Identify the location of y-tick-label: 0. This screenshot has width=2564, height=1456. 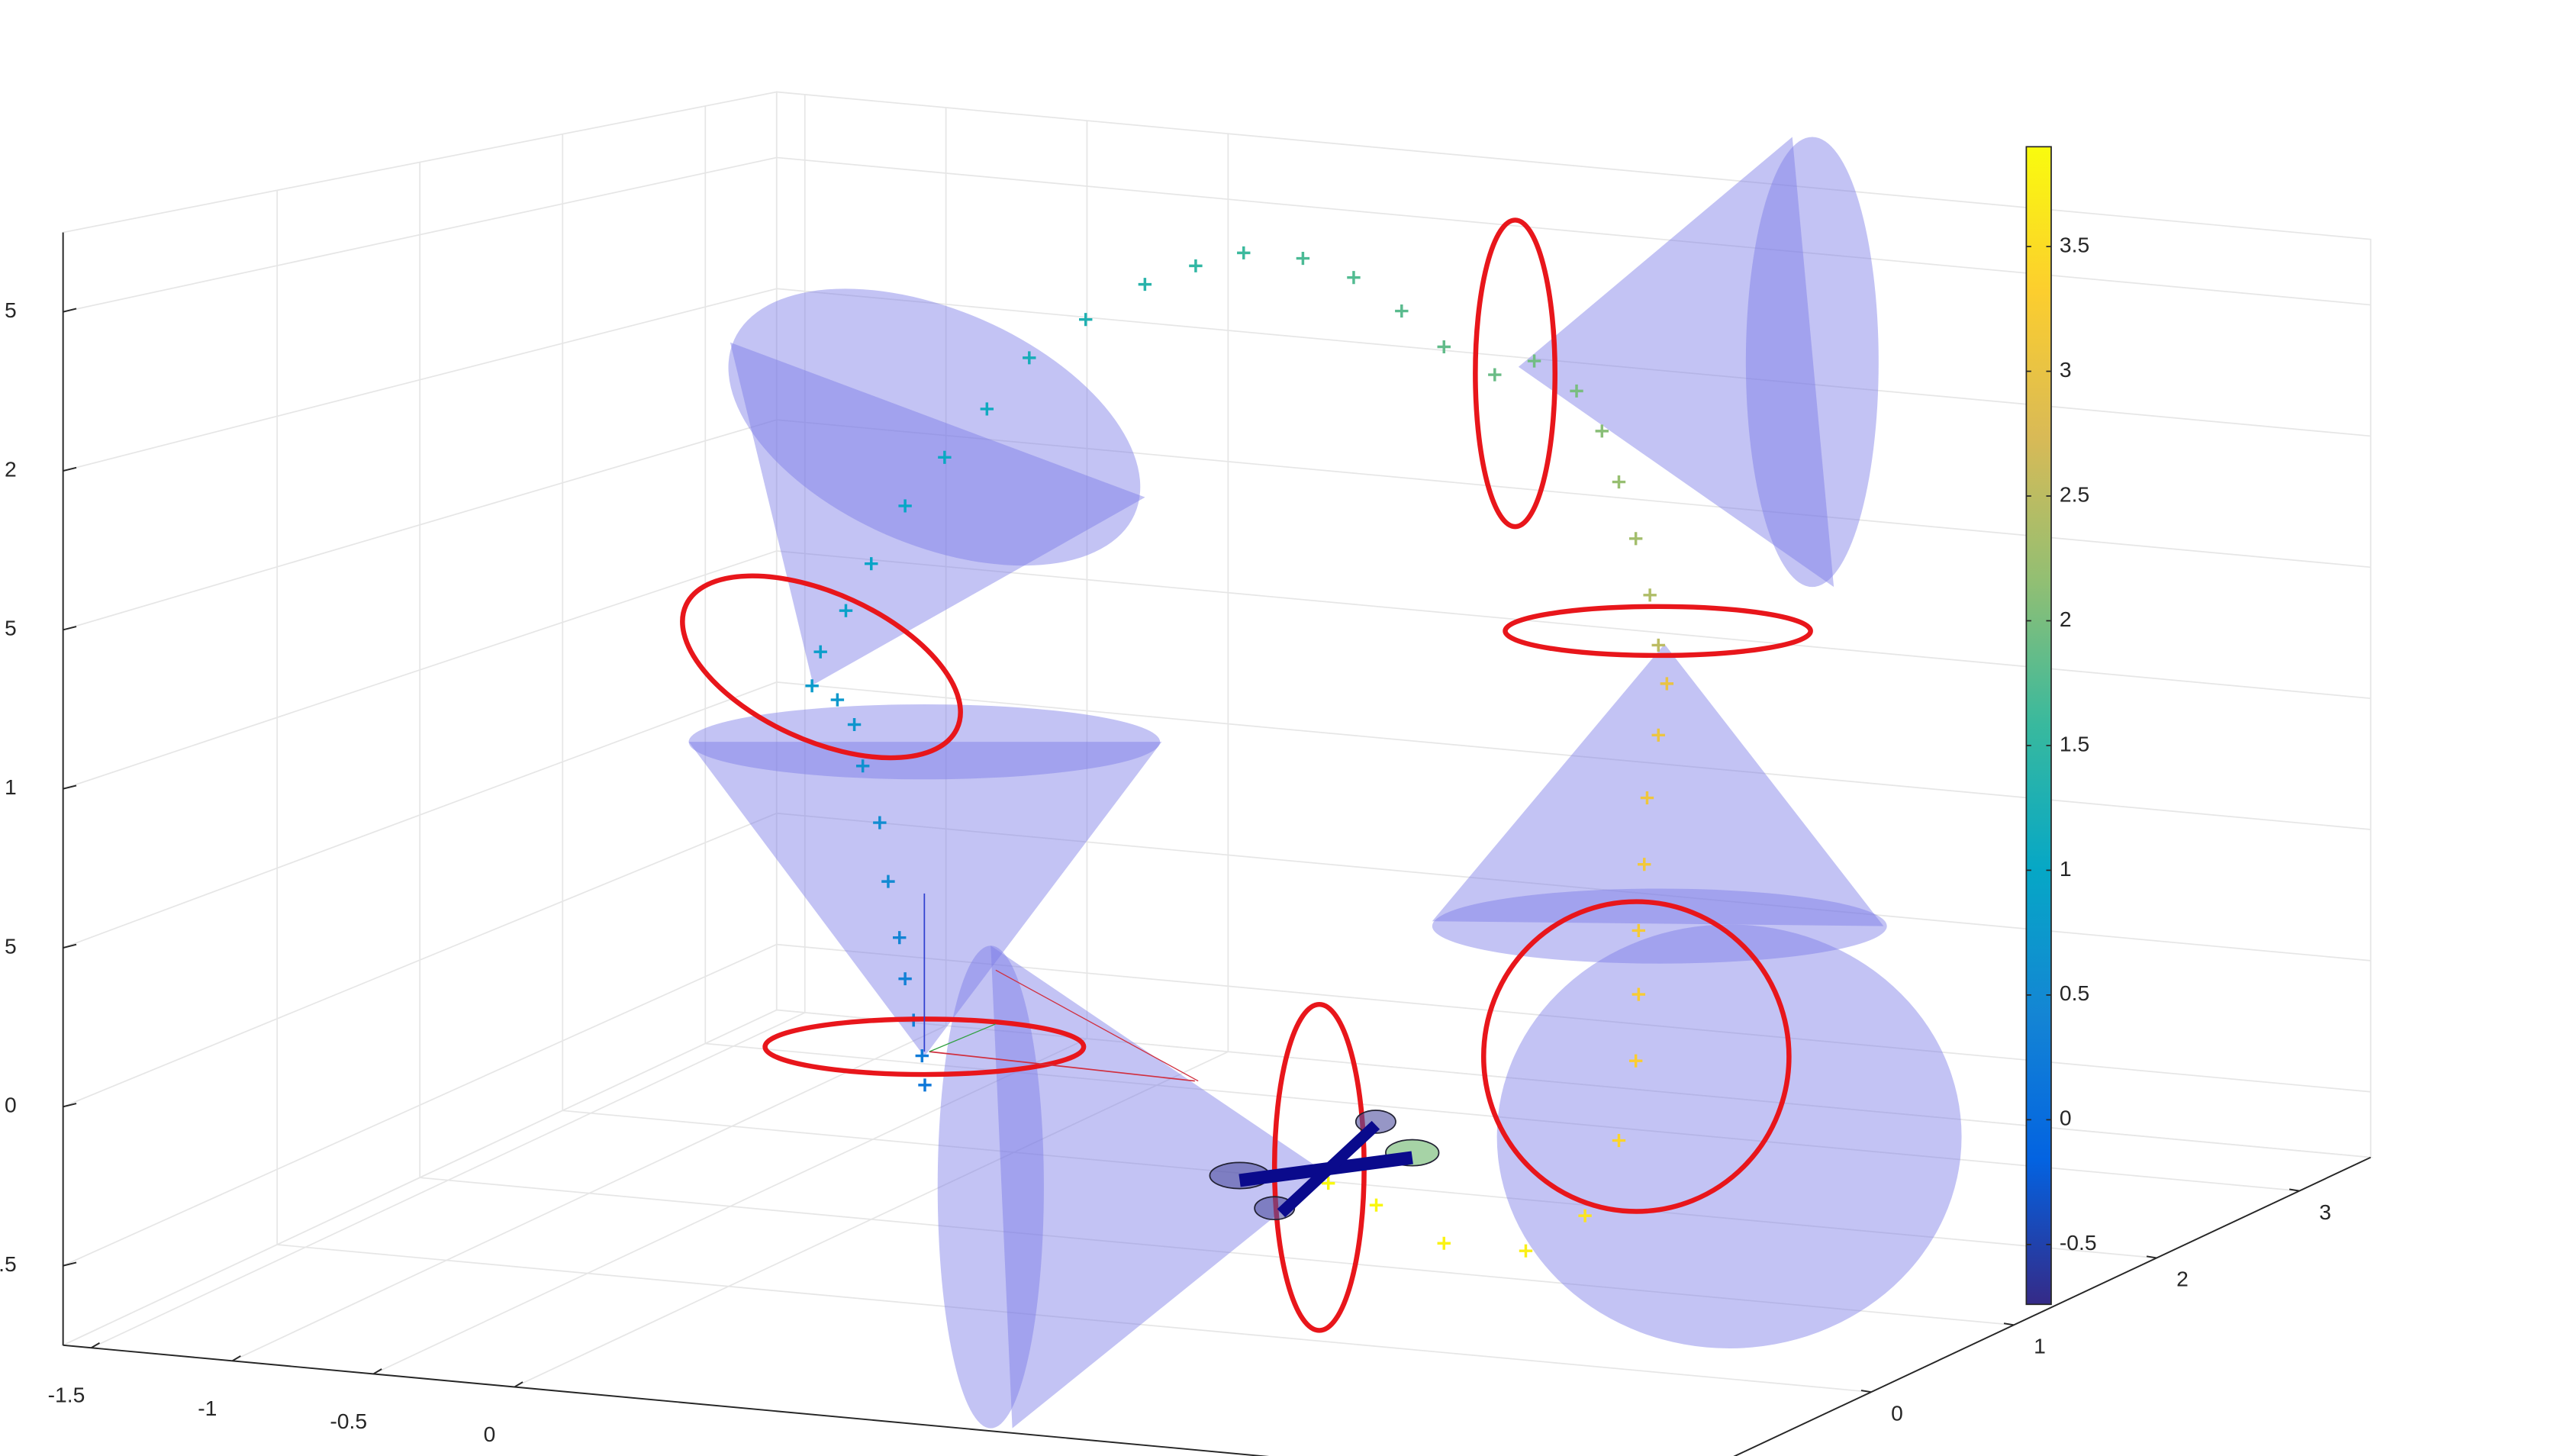
(1897, 1413).